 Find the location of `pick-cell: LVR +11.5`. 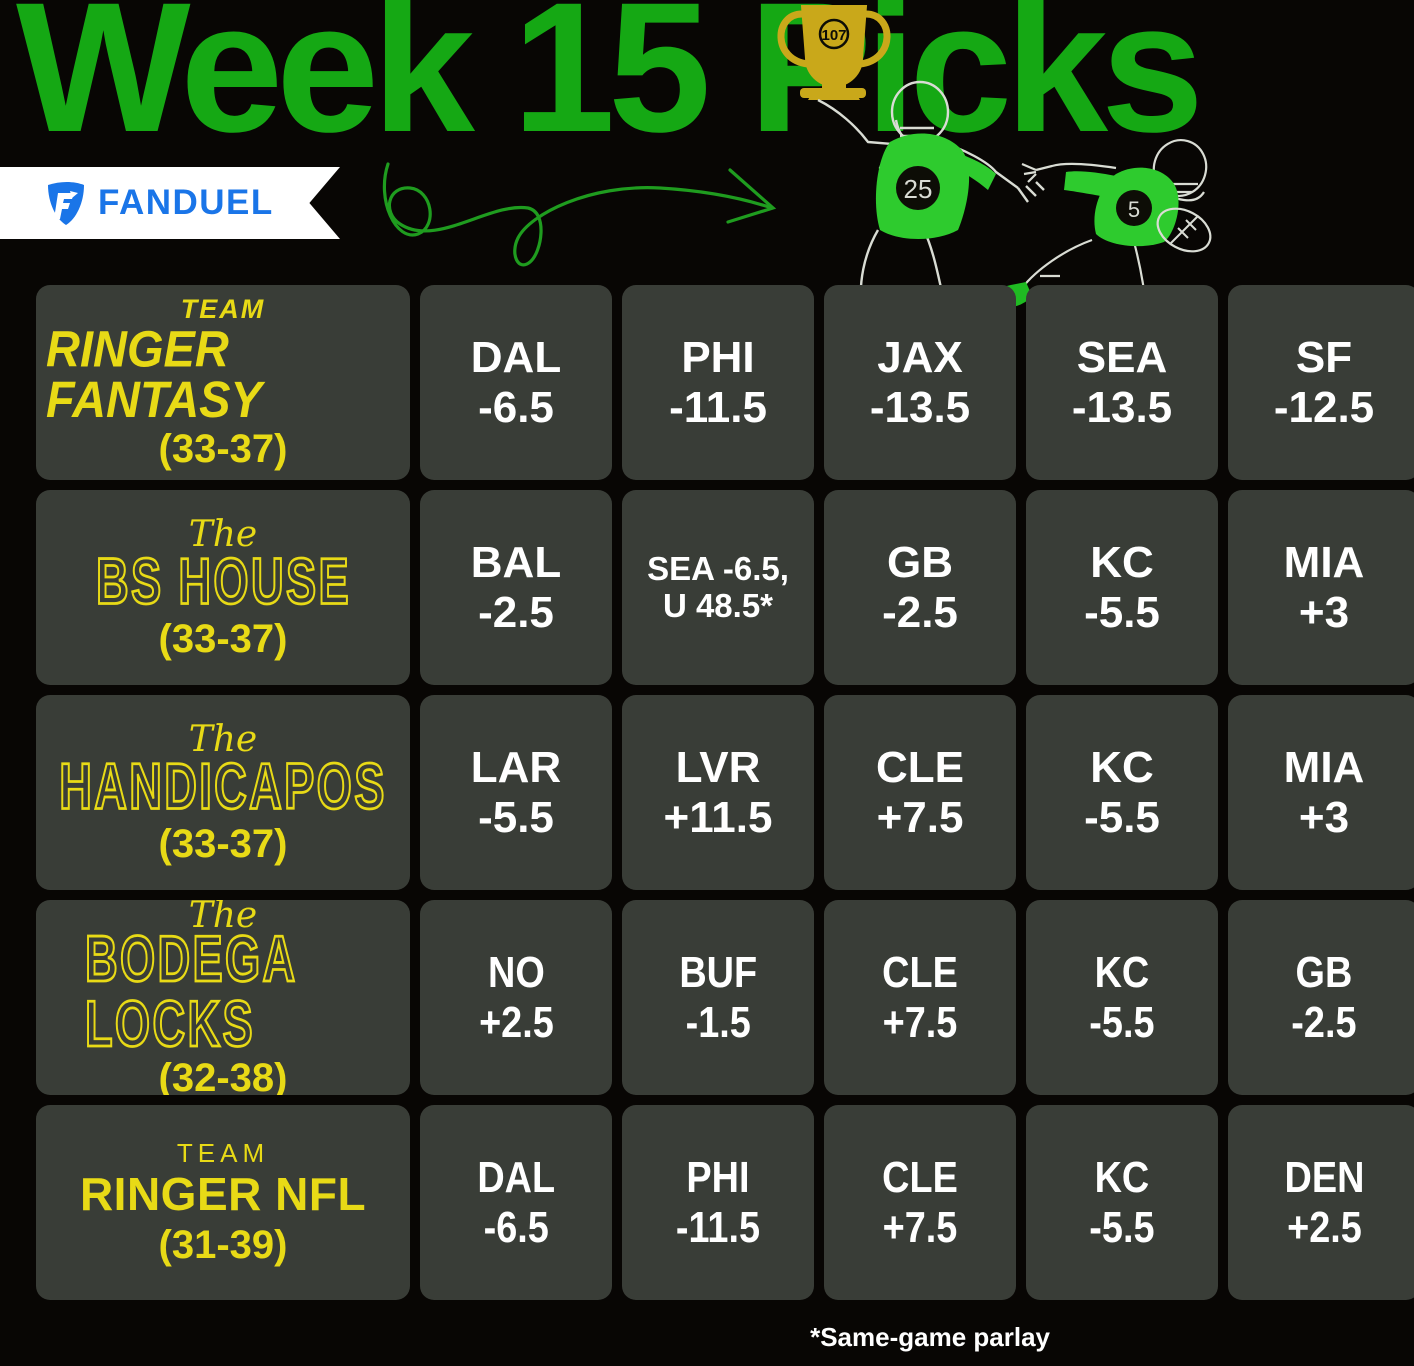

pick-cell: LVR +11.5 is located at coordinates (718, 792).